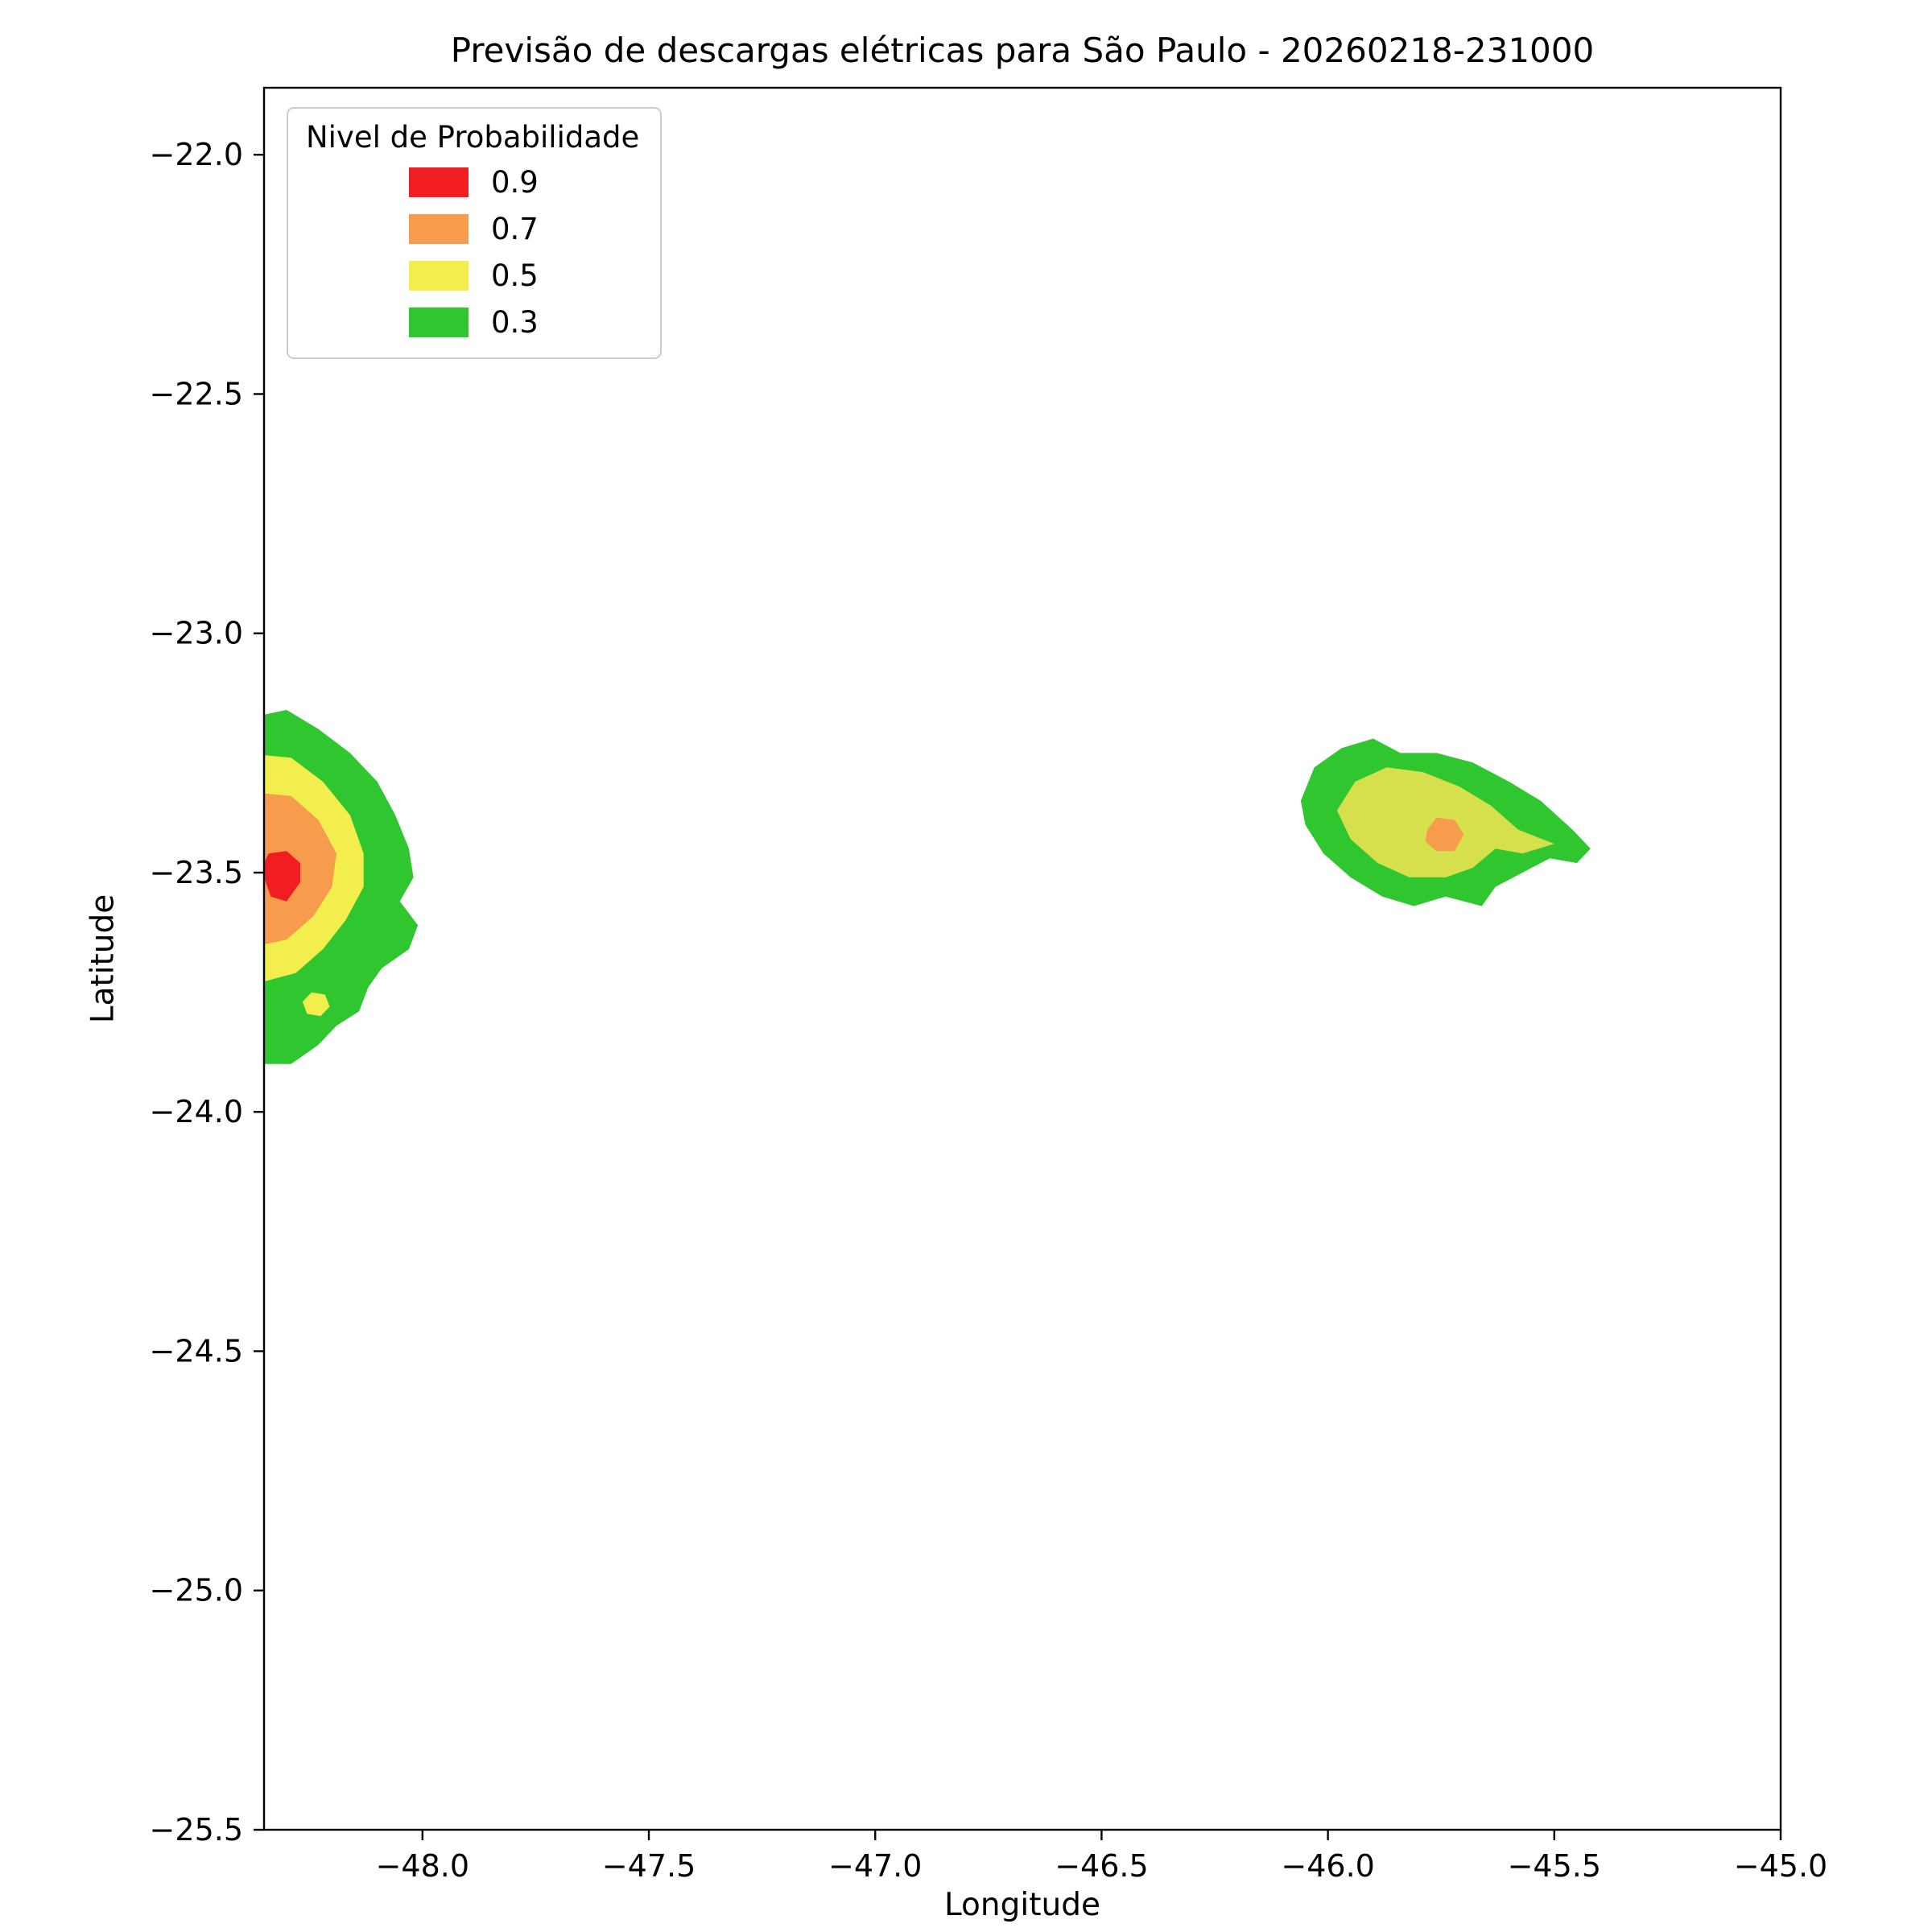  I want to click on y-tick-label: −25.0, so click(196, 1590).